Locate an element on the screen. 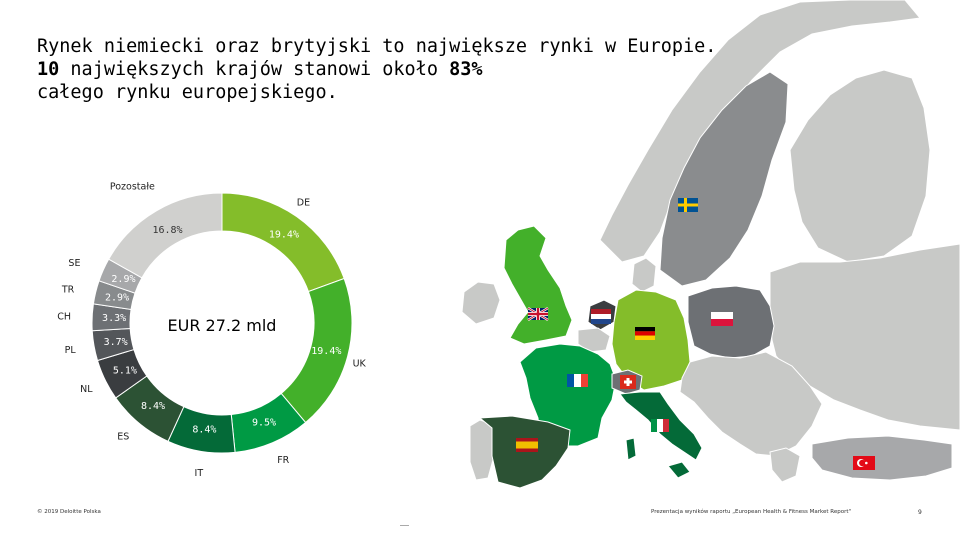  donut-value-label-ch: 3.3% is located at coordinates (114, 318).